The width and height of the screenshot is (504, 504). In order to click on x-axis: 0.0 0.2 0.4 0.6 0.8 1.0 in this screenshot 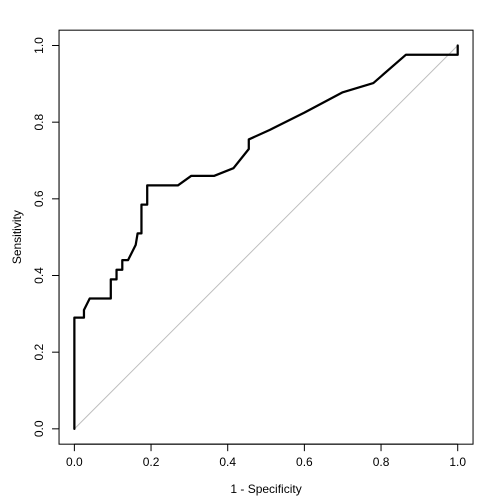, I will do `click(266, 456)`.